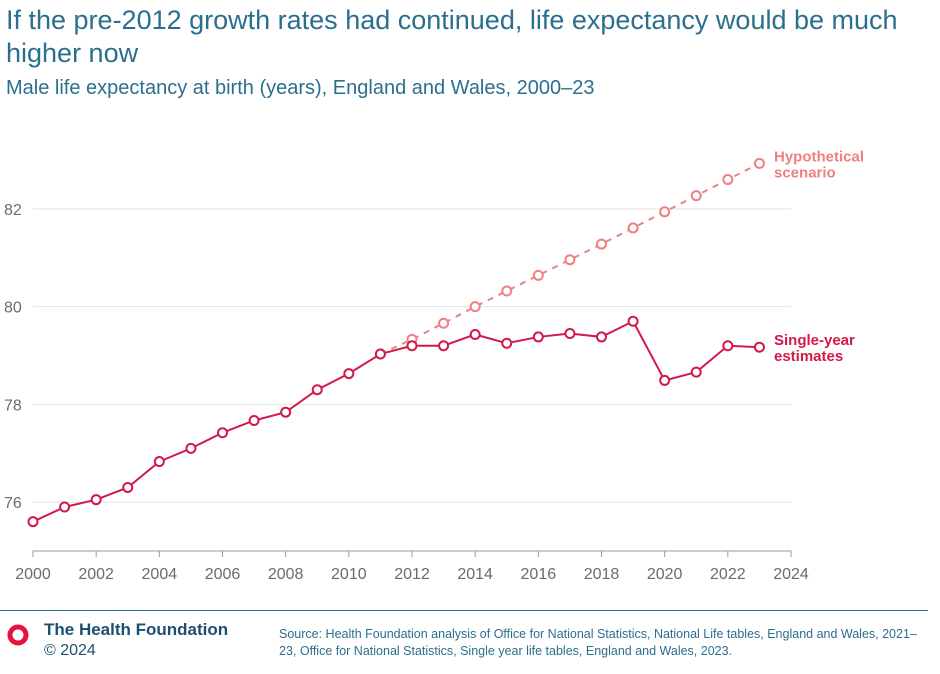  What do you see at coordinates (18, 635) in the screenshot?
I see `health-foundation-logo-icon` at bounding box center [18, 635].